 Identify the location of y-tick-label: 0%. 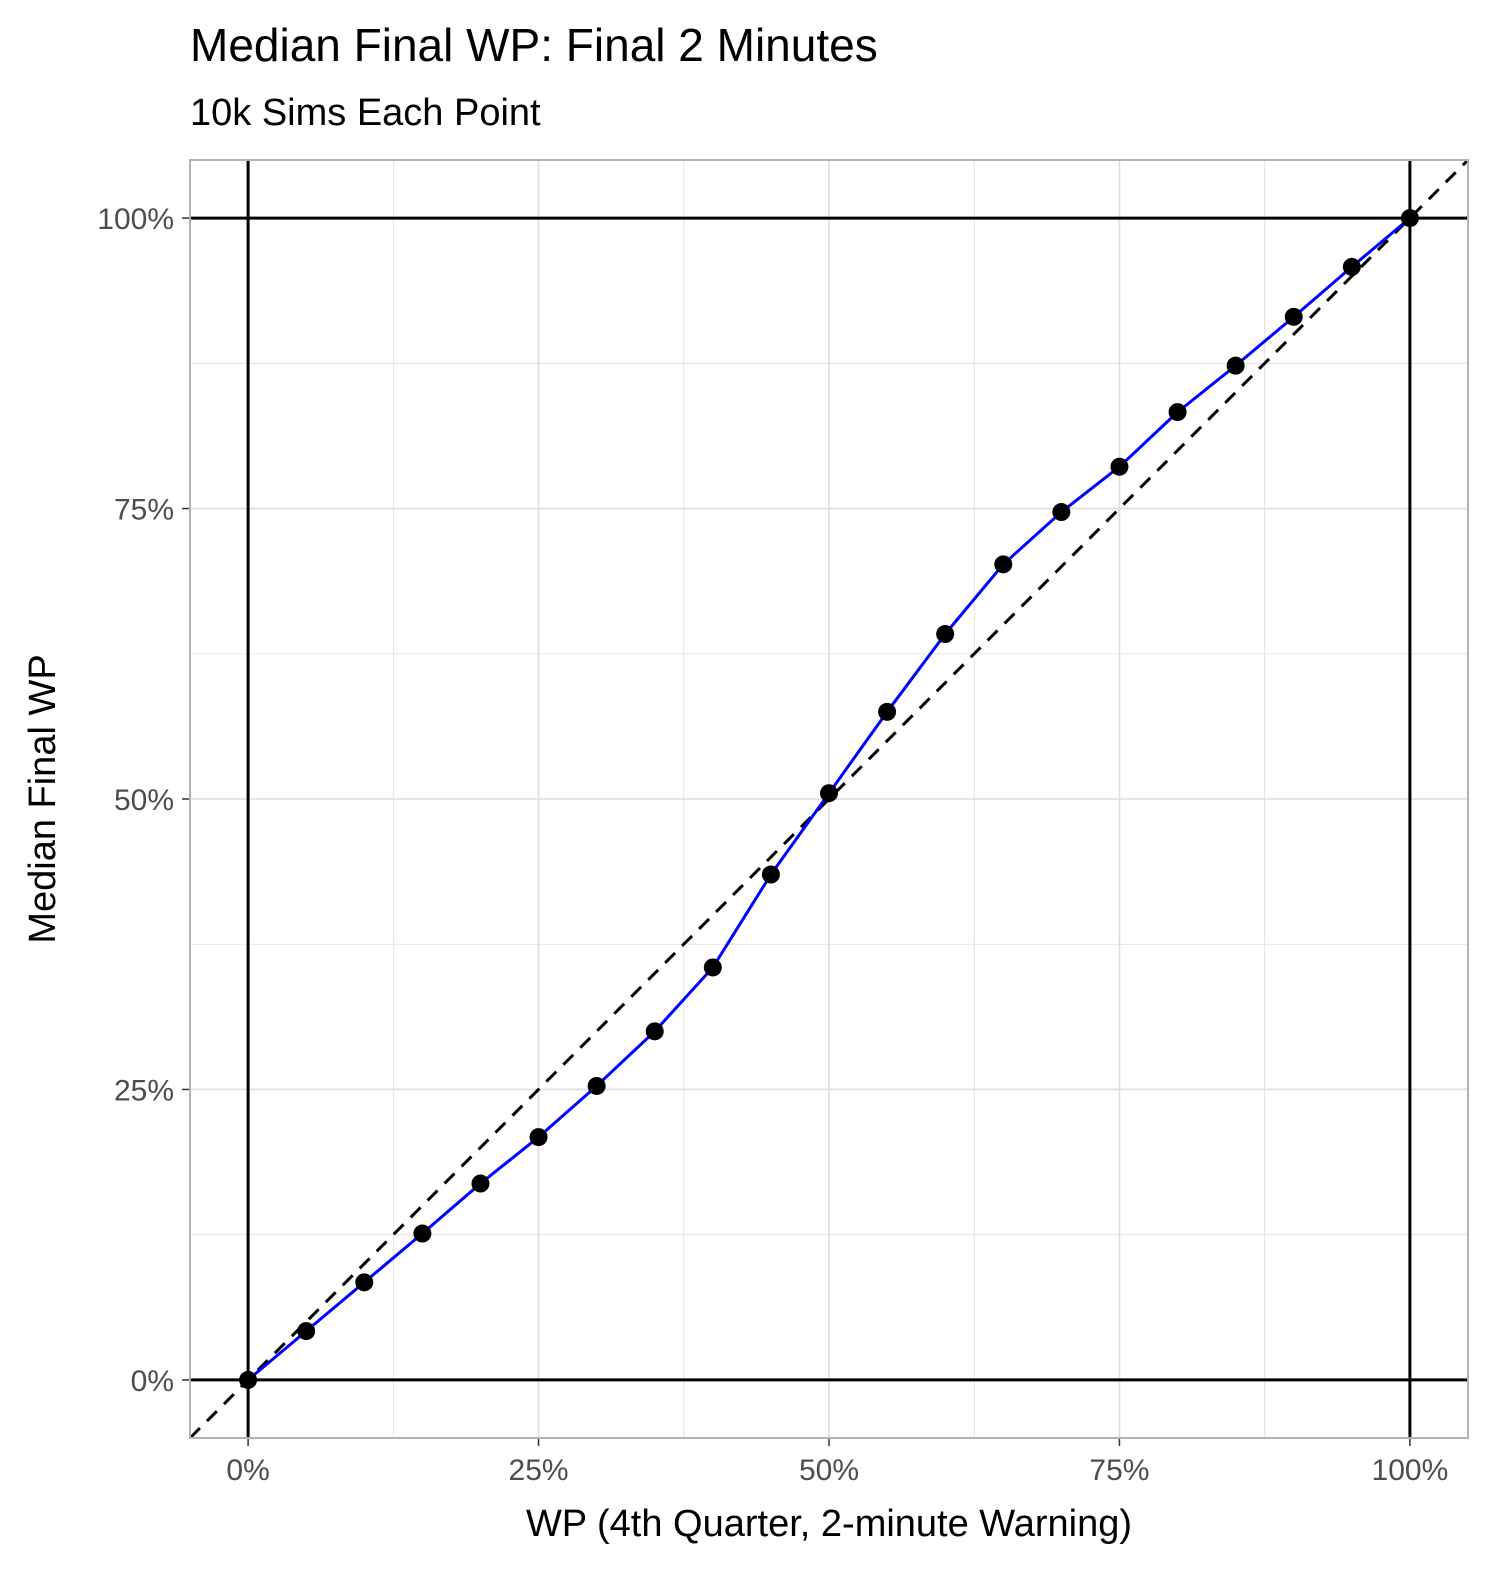
(152, 1381).